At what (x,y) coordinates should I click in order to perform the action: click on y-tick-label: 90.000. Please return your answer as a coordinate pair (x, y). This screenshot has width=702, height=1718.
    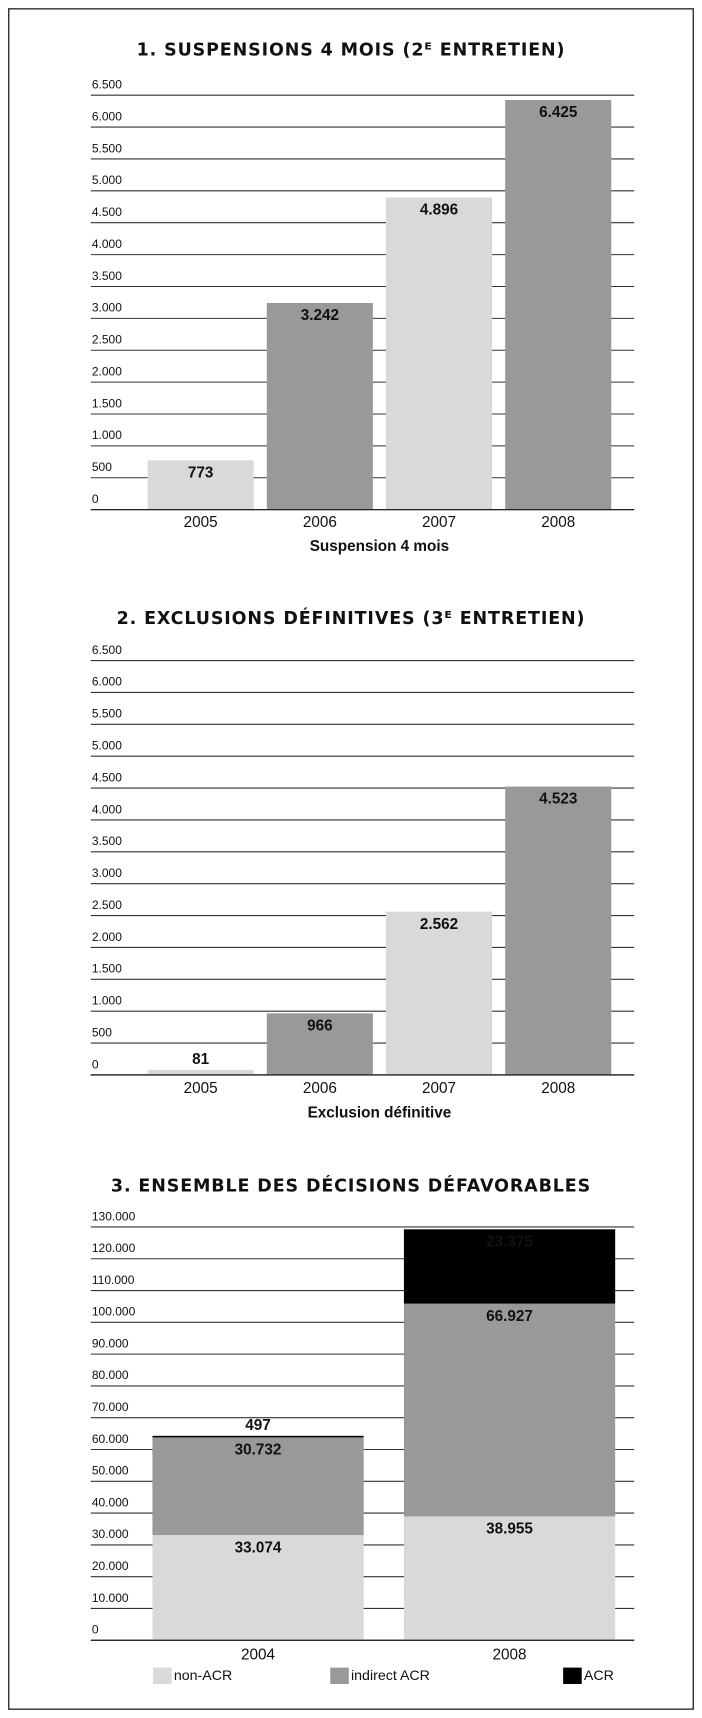
    Looking at the image, I should click on (110, 1343).